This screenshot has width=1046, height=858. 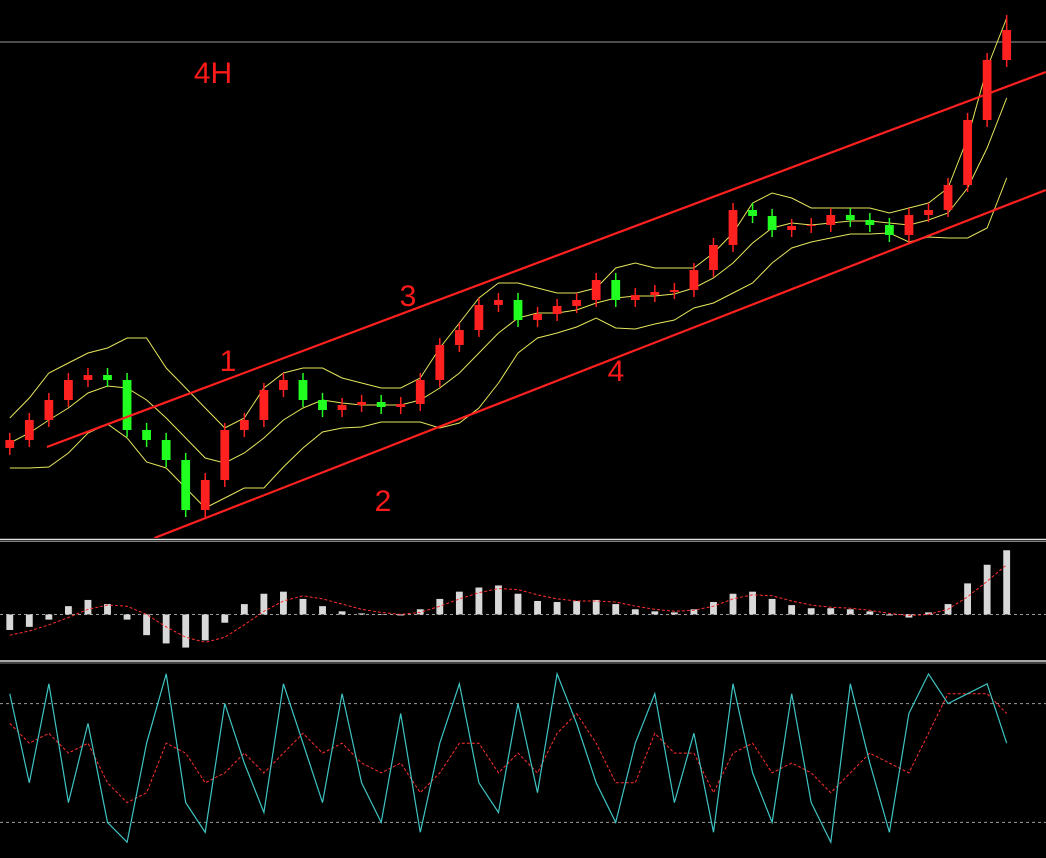 What do you see at coordinates (616, 371) in the screenshot?
I see `annotation: 4` at bounding box center [616, 371].